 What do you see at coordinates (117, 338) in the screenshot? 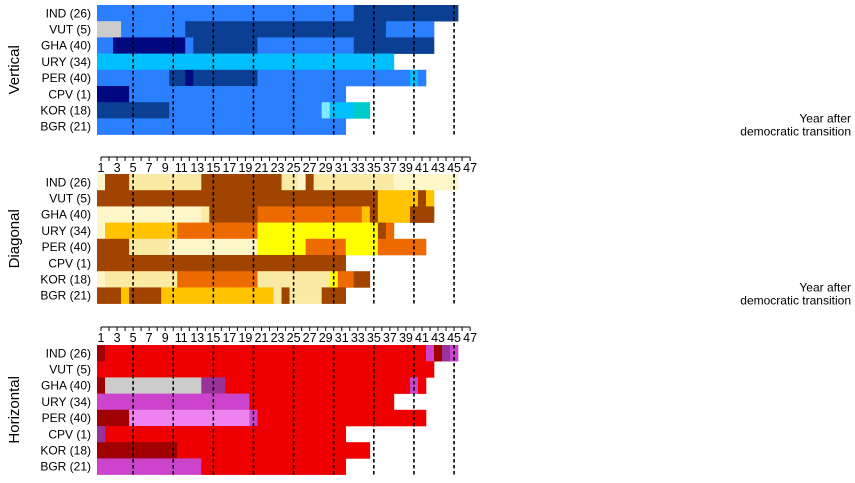
I see `x-tick-label: 3` at bounding box center [117, 338].